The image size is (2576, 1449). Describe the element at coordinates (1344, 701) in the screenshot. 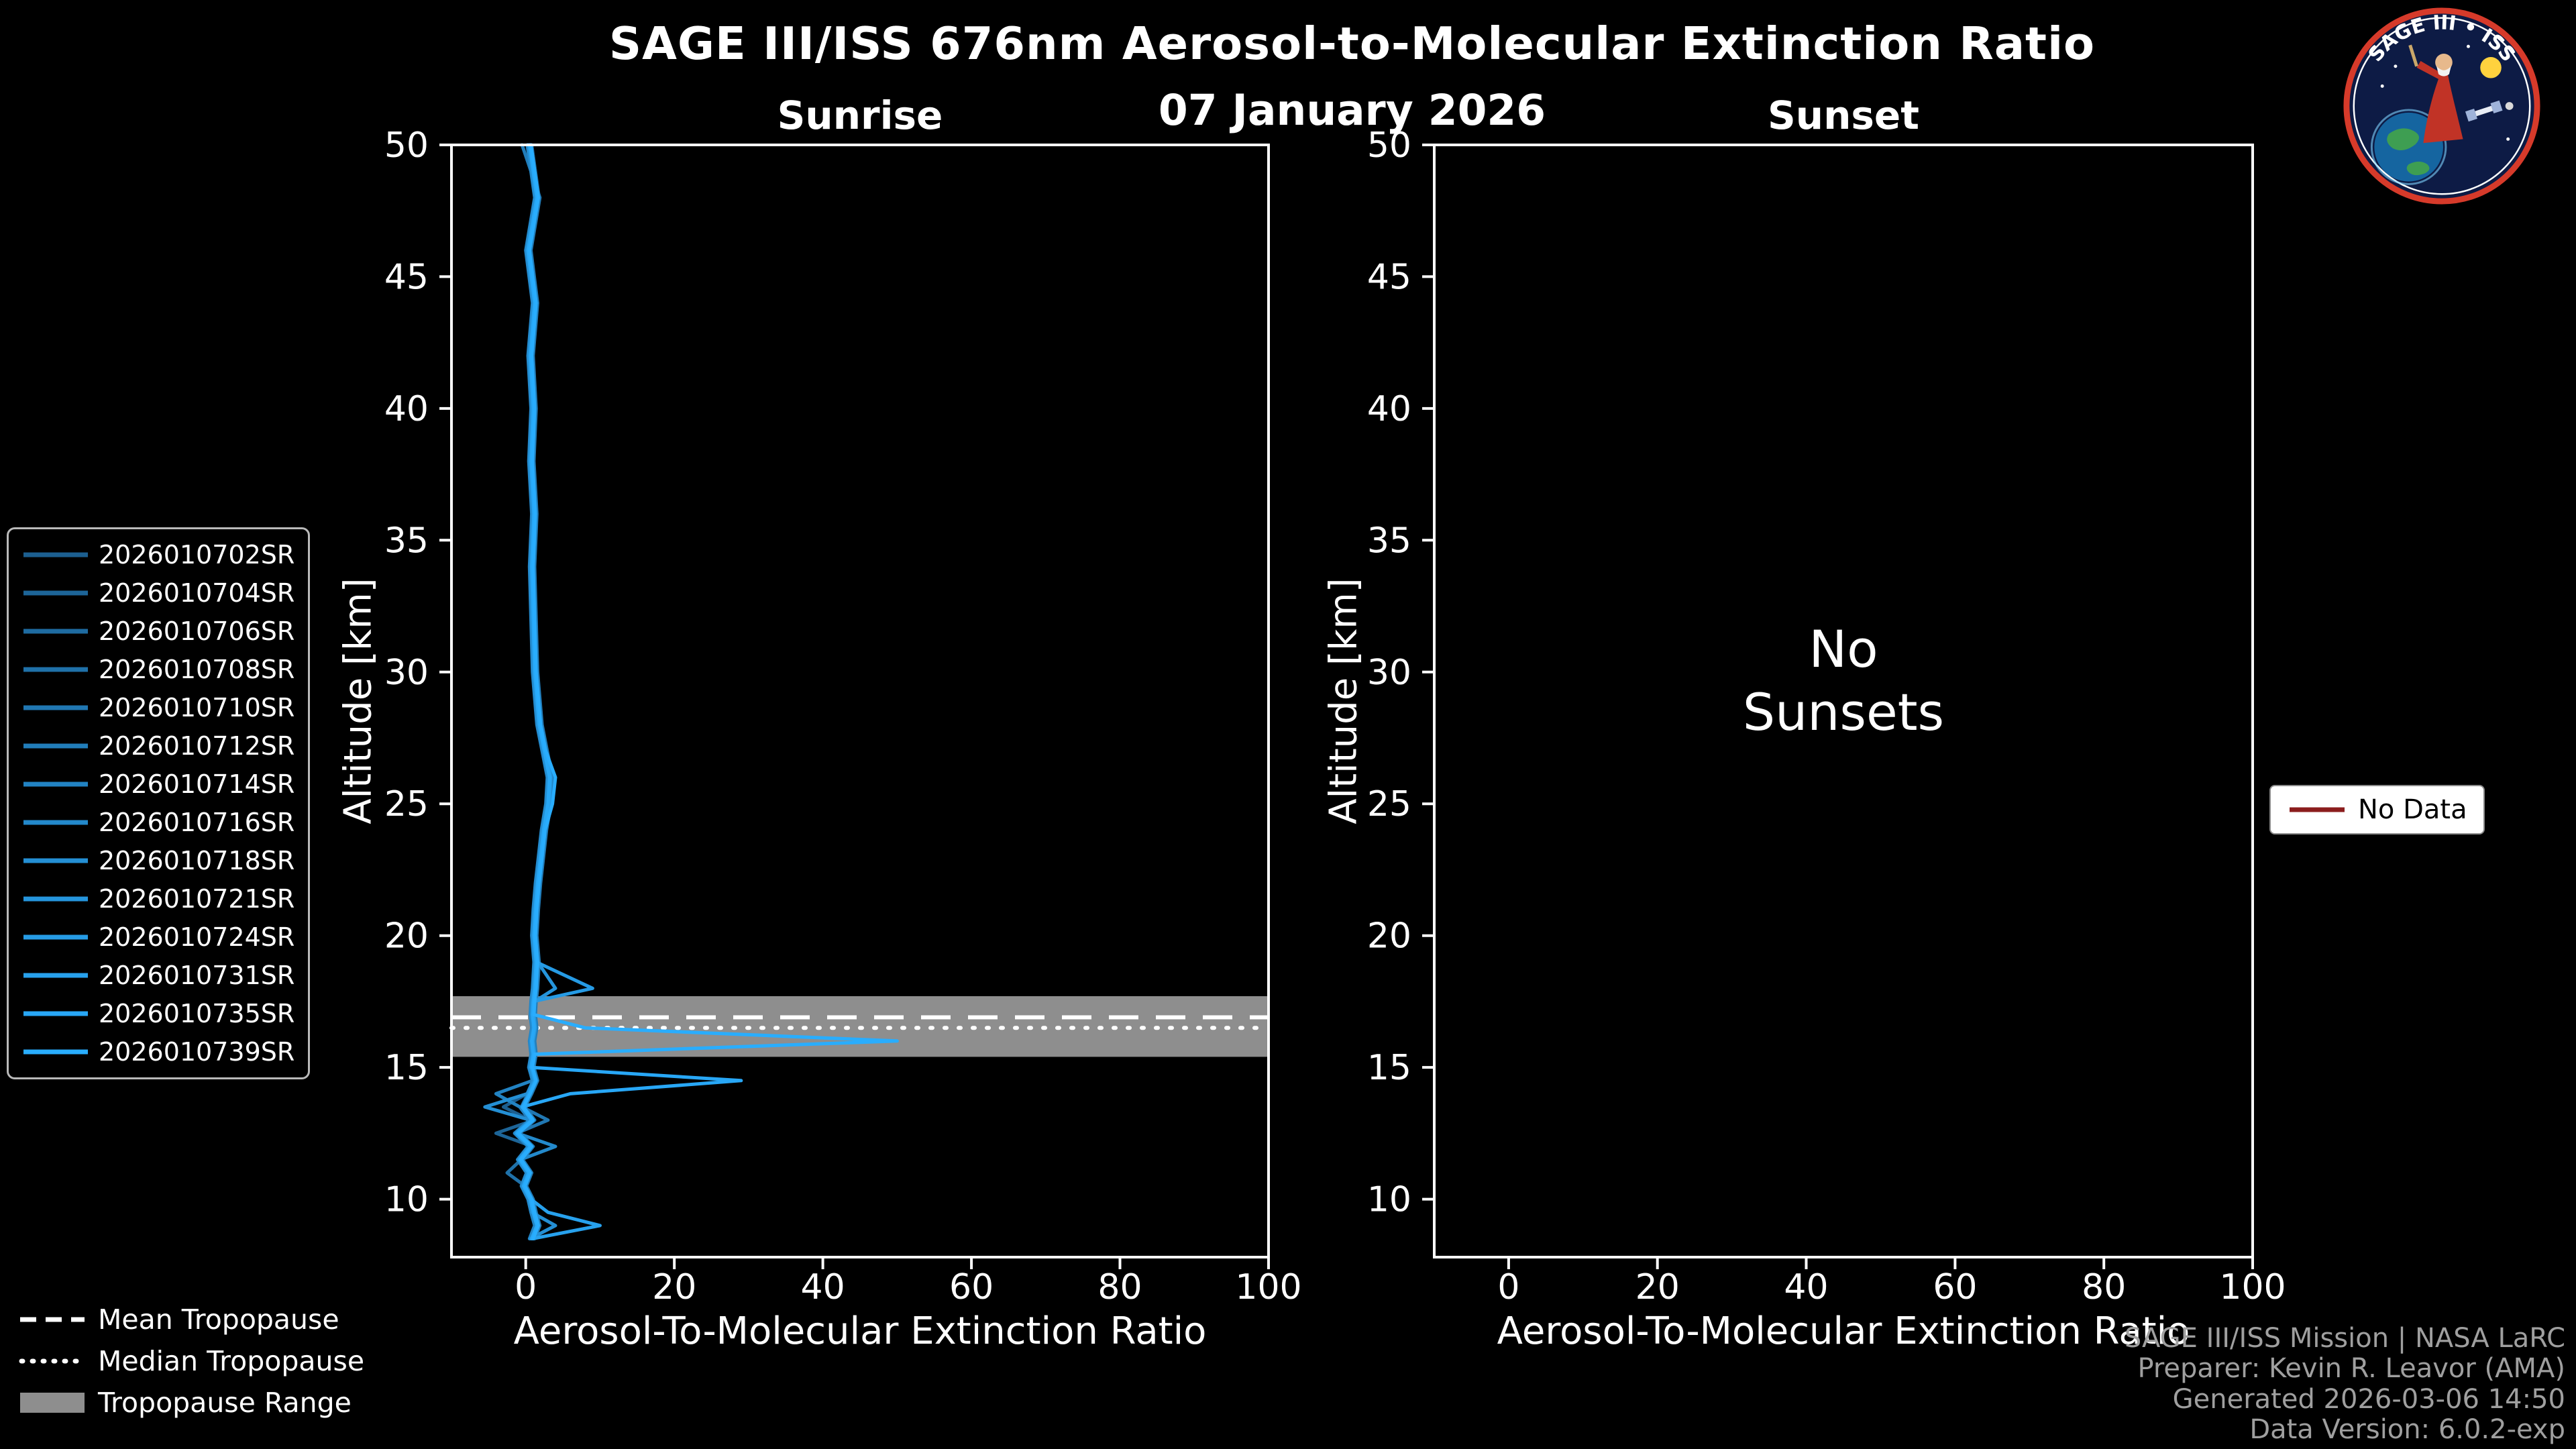

I see `sunset-y-axis-label: Altitude [km]` at that location.